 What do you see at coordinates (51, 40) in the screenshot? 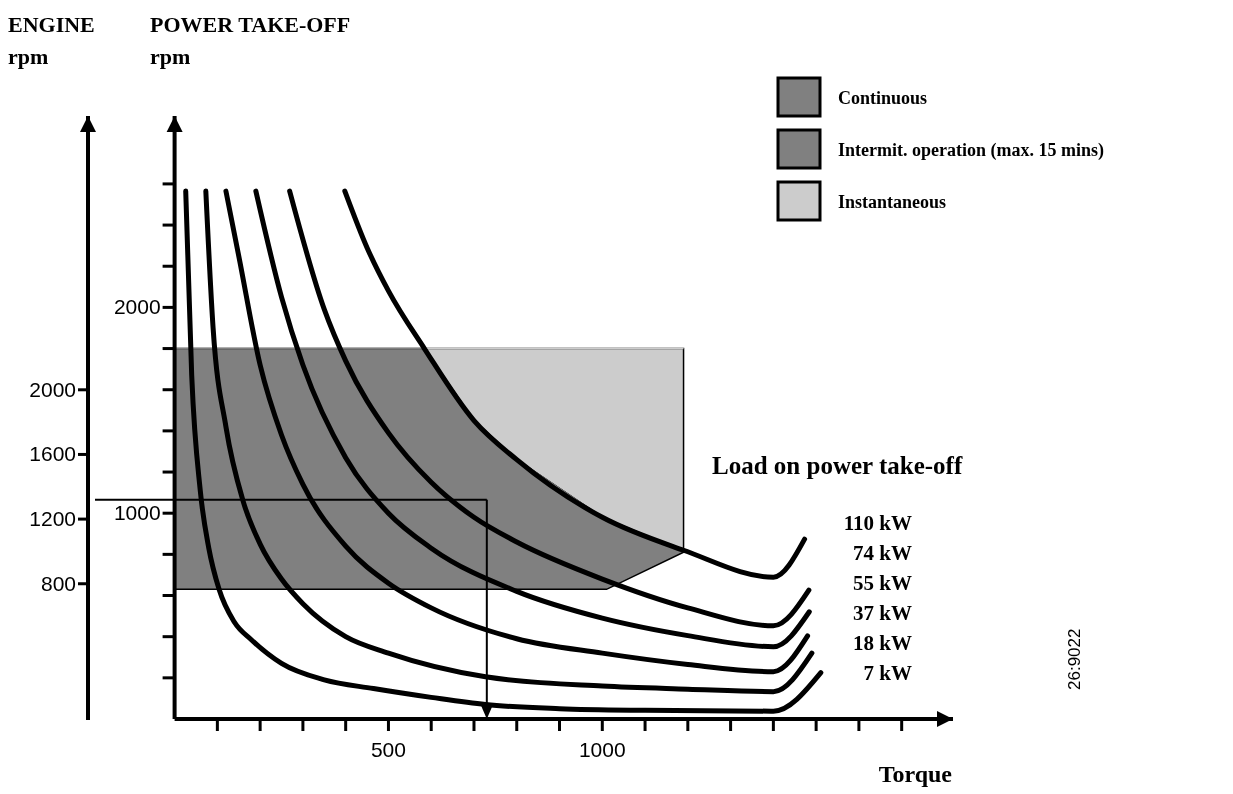
I see `y2-axis-title: ENGINE rpm` at bounding box center [51, 40].